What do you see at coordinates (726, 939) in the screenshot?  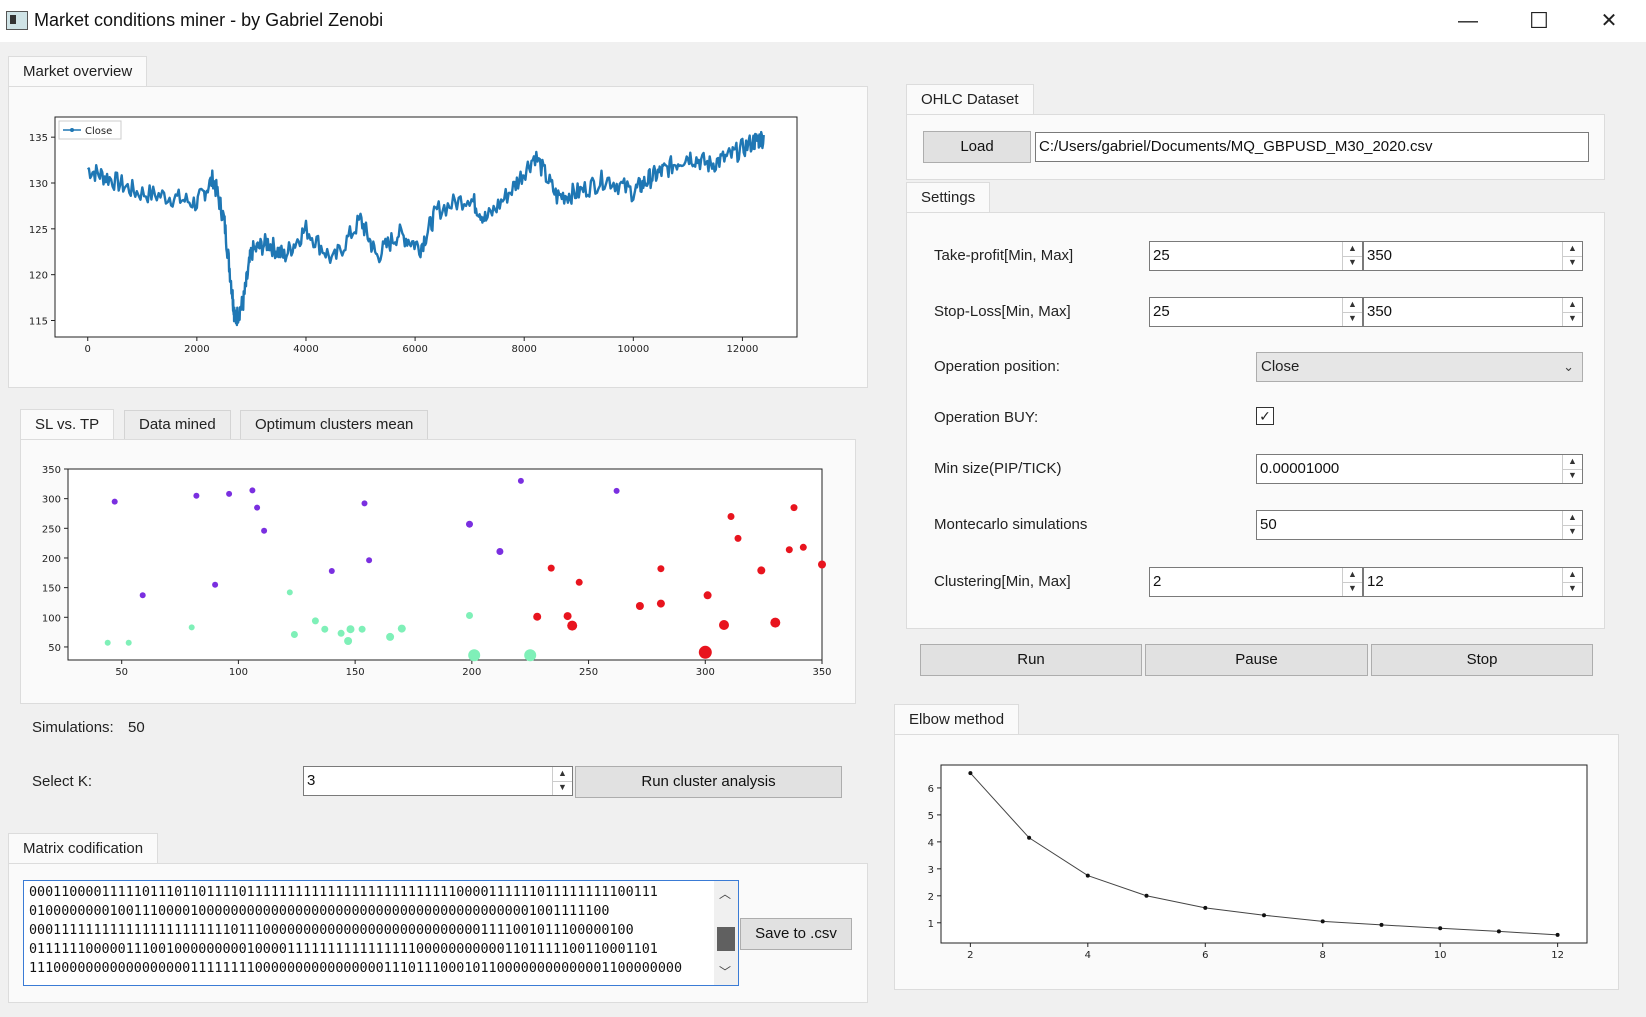 I see `scroll-thumb` at bounding box center [726, 939].